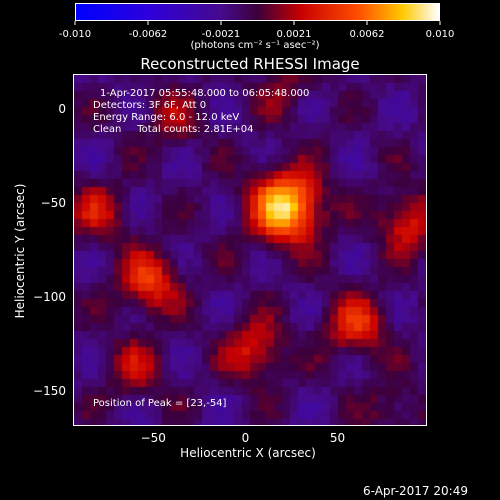 The image size is (500, 500). What do you see at coordinates (249, 64) in the screenshot?
I see `chart-title: Reconstructed RHESSI Image` at bounding box center [249, 64].